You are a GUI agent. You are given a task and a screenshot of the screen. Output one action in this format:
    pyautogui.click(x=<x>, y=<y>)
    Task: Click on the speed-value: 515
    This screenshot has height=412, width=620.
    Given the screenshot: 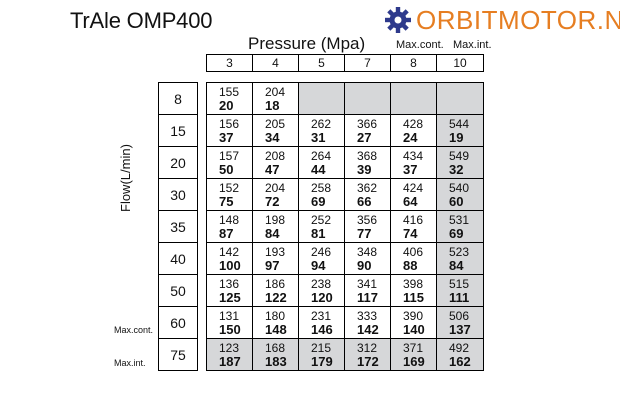 What is the action you would take?
    pyautogui.click(x=459, y=284)
    